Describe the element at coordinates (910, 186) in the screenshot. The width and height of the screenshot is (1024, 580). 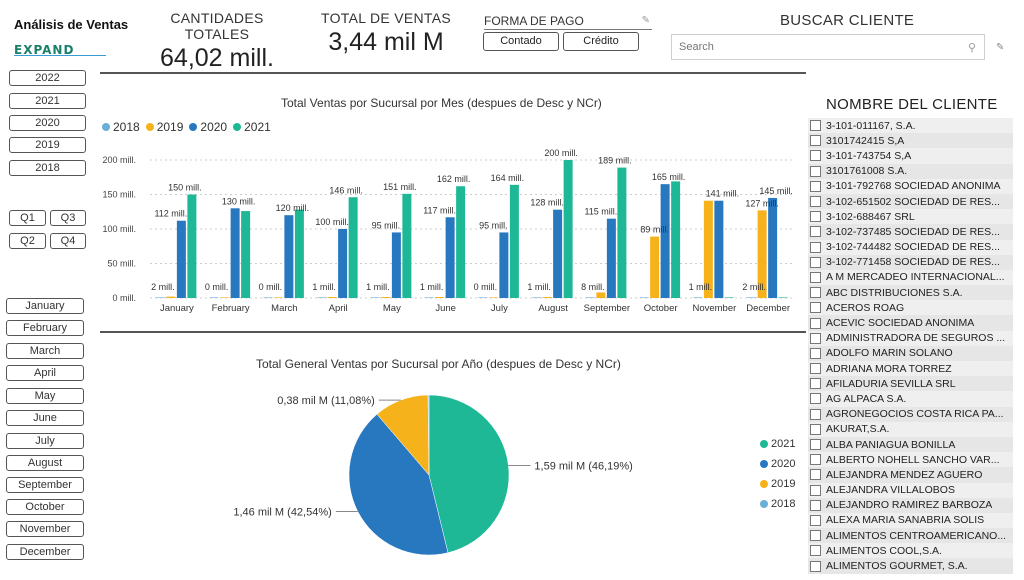
I see `client-row: 3-101-792768 SOCIEDAD ANONIMA` at that location.